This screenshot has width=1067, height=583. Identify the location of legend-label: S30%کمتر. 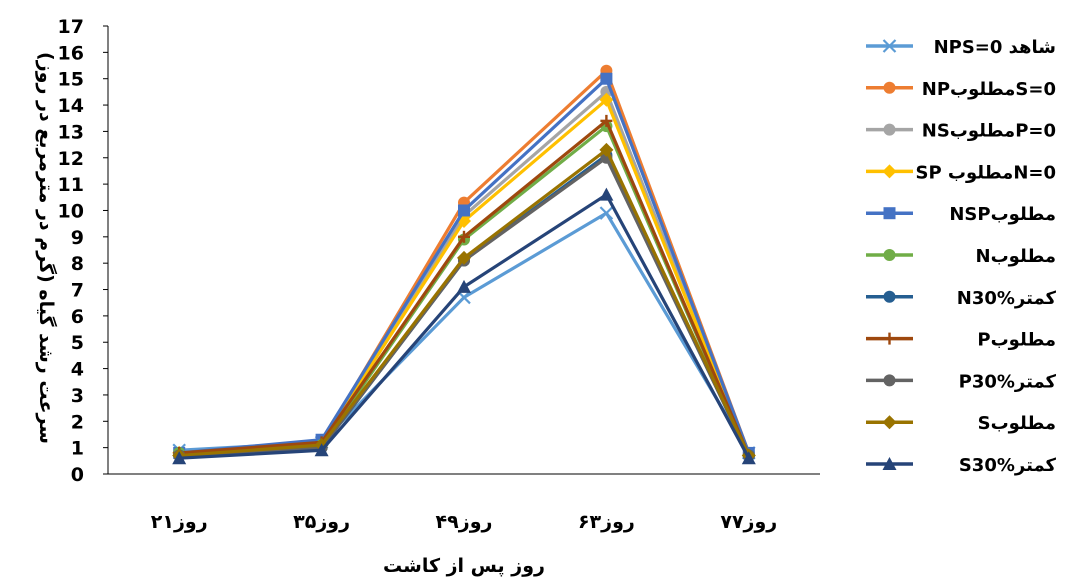
(1008, 465).